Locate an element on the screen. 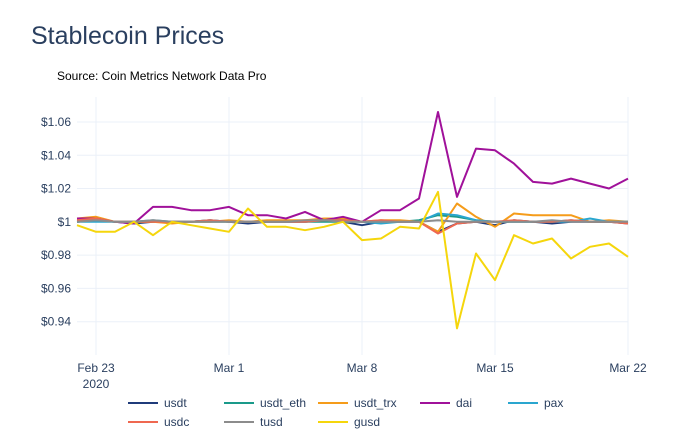 The height and width of the screenshot is (442, 690). legend-label: usdt_trx is located at coordinates (375, 403).